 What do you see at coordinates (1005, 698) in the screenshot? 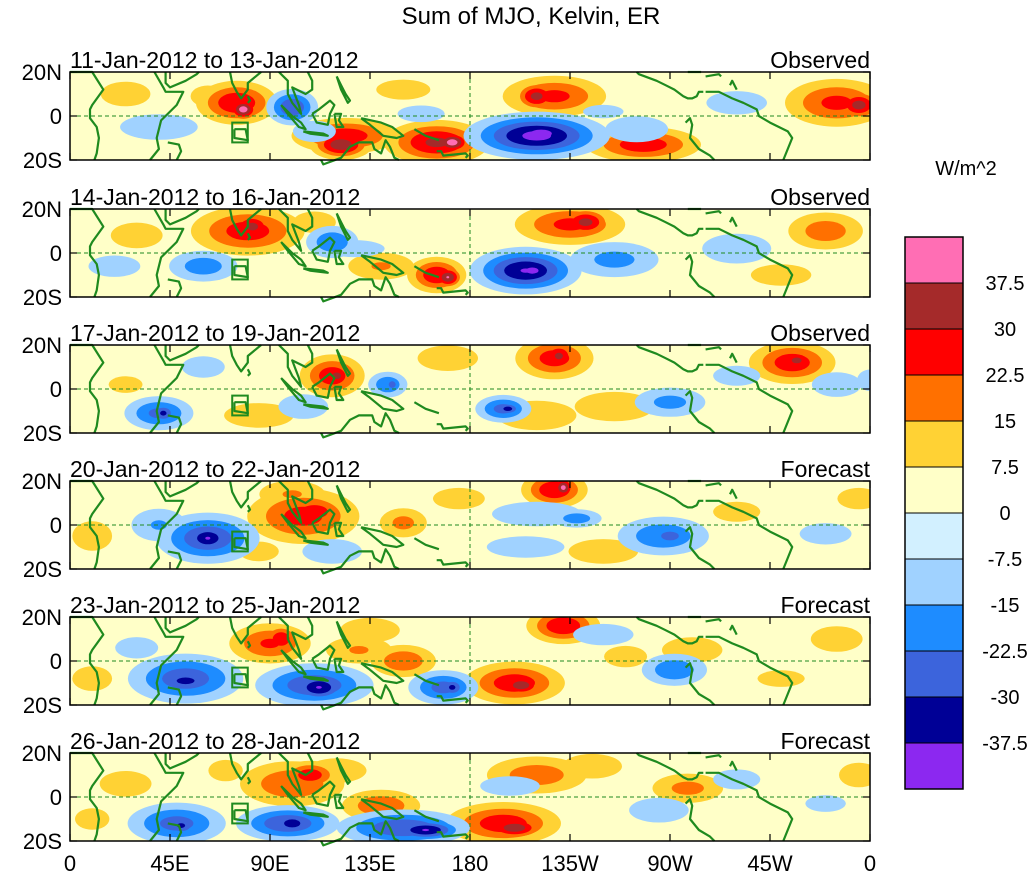
I see `colorbar-level-label: -30` at bounding box center [1005, 698].